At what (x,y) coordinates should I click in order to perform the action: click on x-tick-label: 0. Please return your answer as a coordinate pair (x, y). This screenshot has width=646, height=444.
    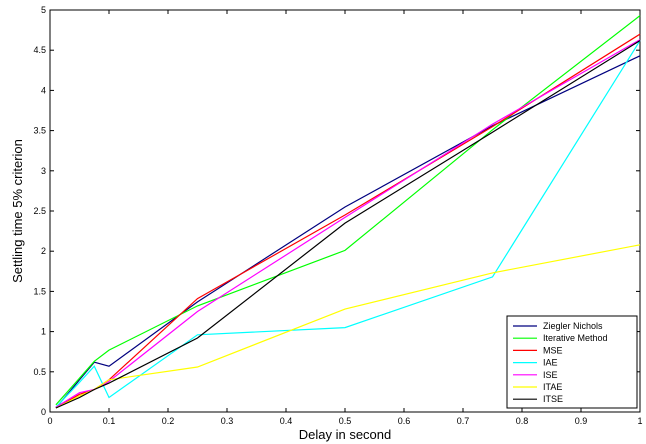
    Looking at the image, I should click on (49, 421).